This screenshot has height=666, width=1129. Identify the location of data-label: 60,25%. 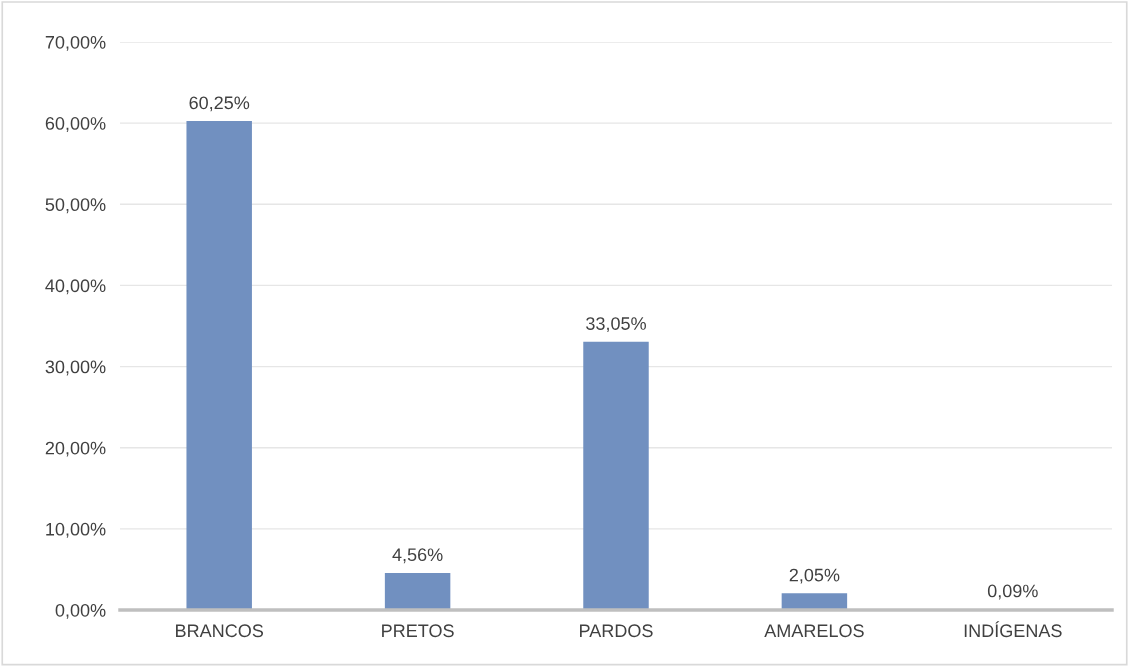
(219, 104).